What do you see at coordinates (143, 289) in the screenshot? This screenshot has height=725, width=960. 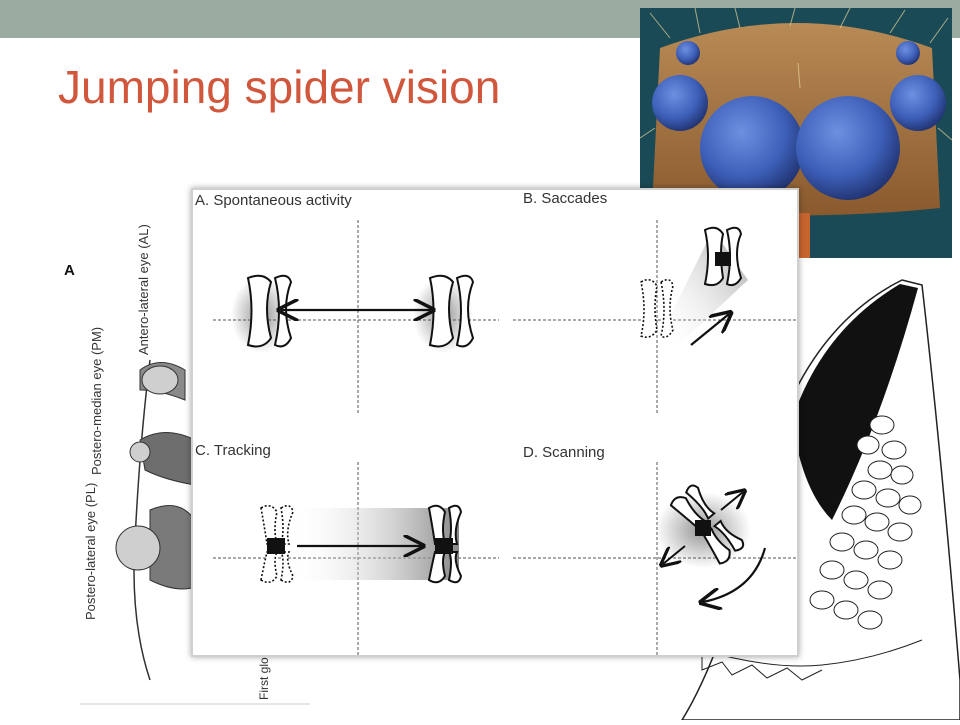 I see `label-antero-lateral-eye: Antero-lateral eye (AL)` at bounding box center [143, 289].